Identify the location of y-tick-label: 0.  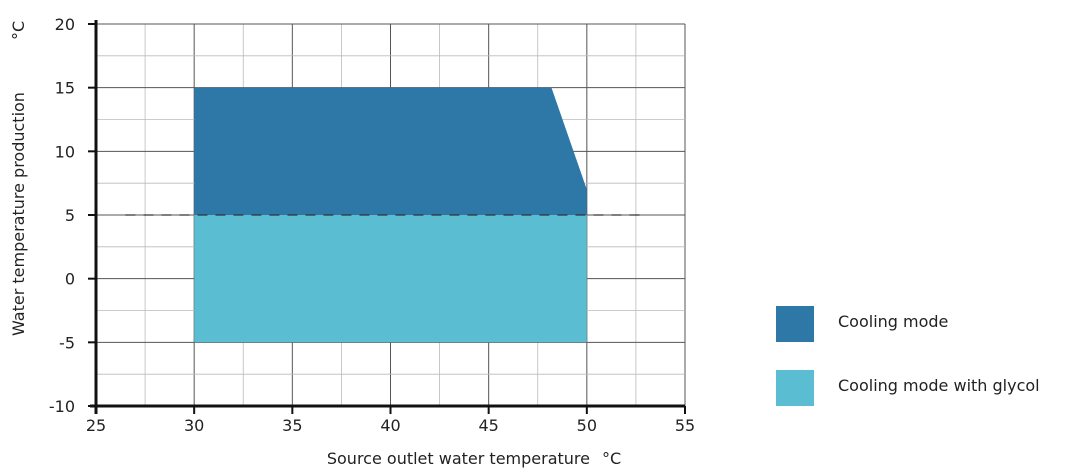
(70, 279).